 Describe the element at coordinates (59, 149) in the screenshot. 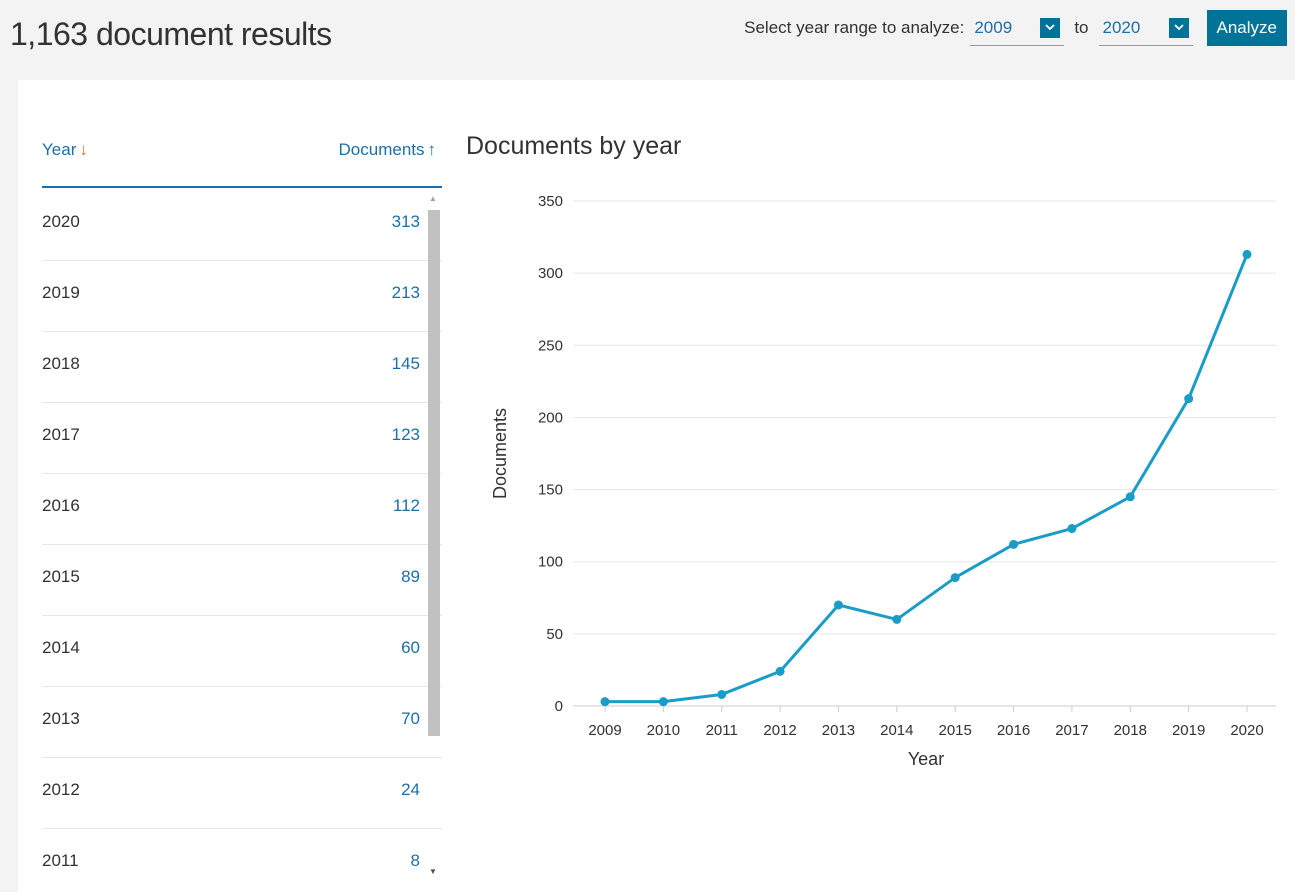

I see `year-header-label: Year` at that location.